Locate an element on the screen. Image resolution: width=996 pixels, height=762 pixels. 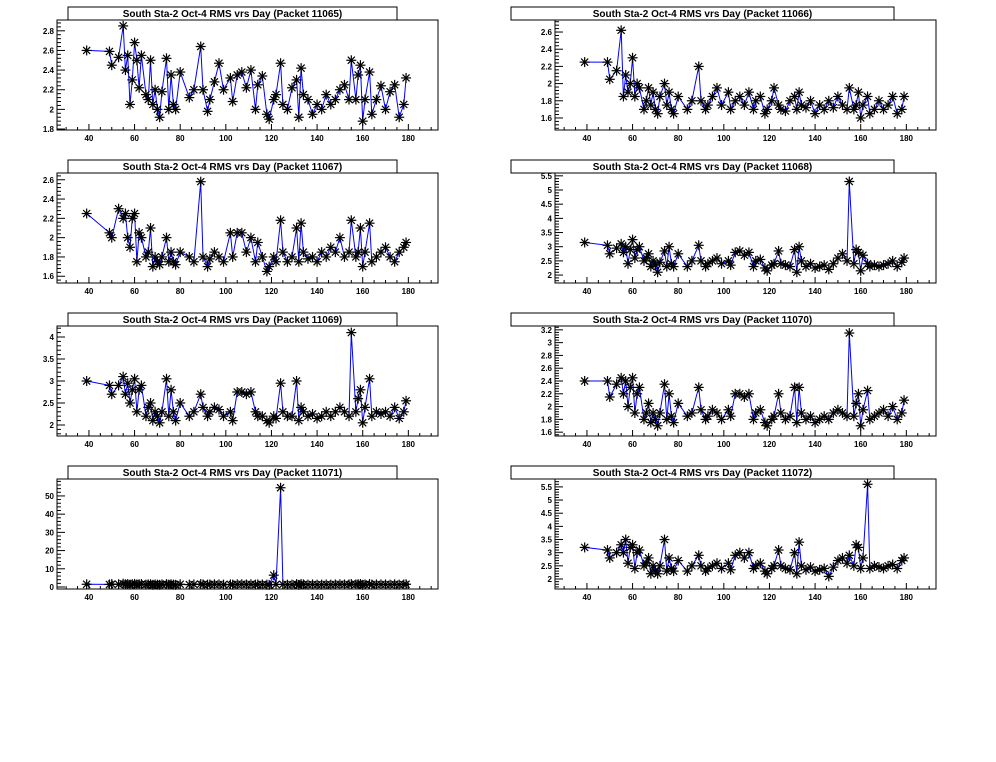
y-tick-label: 3.5 is located at coordinates (49, 359).